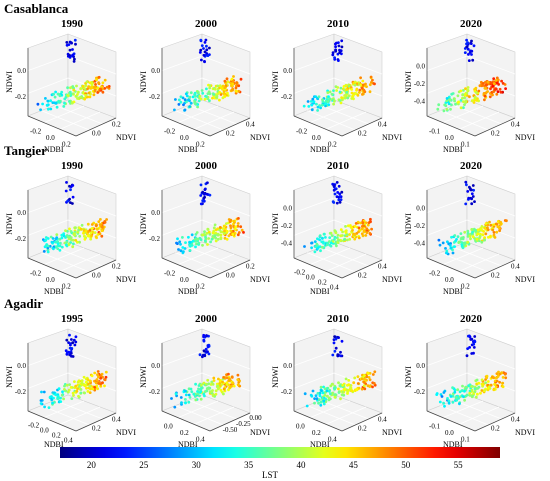  I want to click on colorbar-label: LST, so click(269, 475).